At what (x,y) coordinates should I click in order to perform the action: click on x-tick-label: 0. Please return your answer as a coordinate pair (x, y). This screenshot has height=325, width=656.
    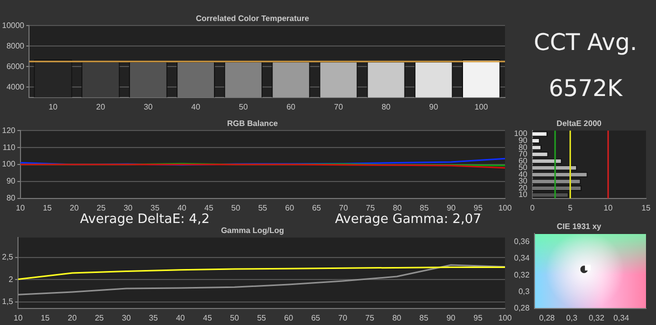
    Looking at the image, I should click on (533, 207).